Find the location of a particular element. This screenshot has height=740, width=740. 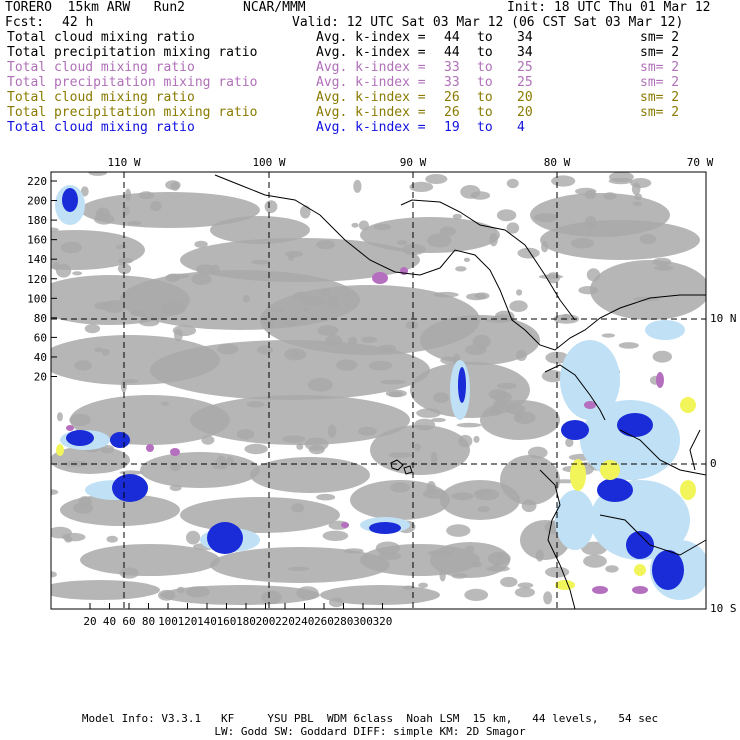

precip-heavy-area is located at coordinates (575, 430).